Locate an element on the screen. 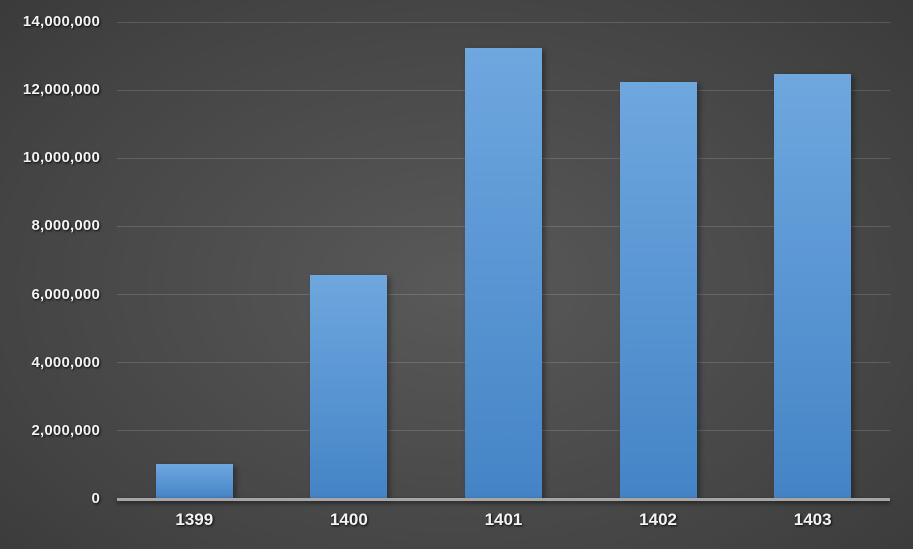 The image size is (913, 549). y-axis-tick-label: 14,000,000 is located at coordinates (61, 21).